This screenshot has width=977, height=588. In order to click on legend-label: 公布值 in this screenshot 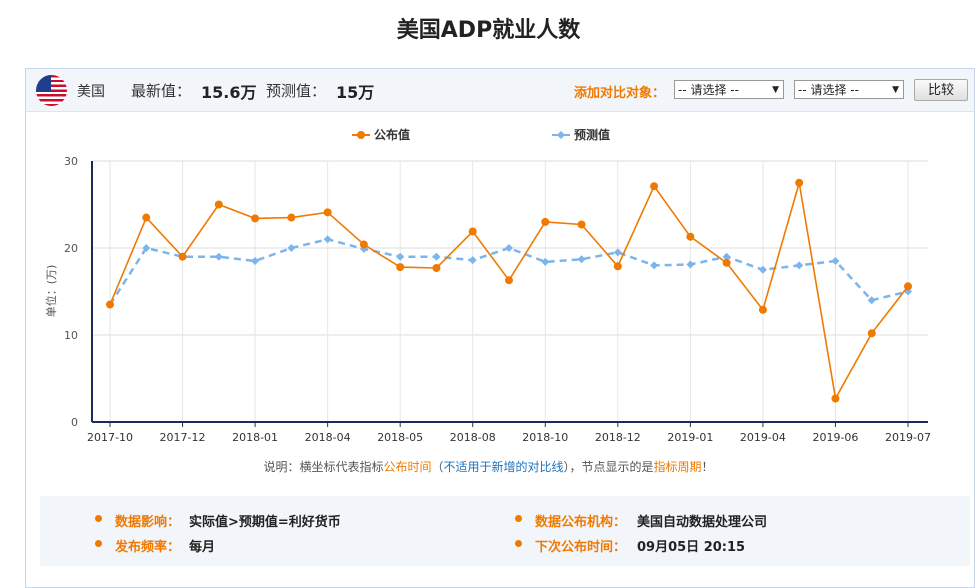, I will do `click(392, 134)`.